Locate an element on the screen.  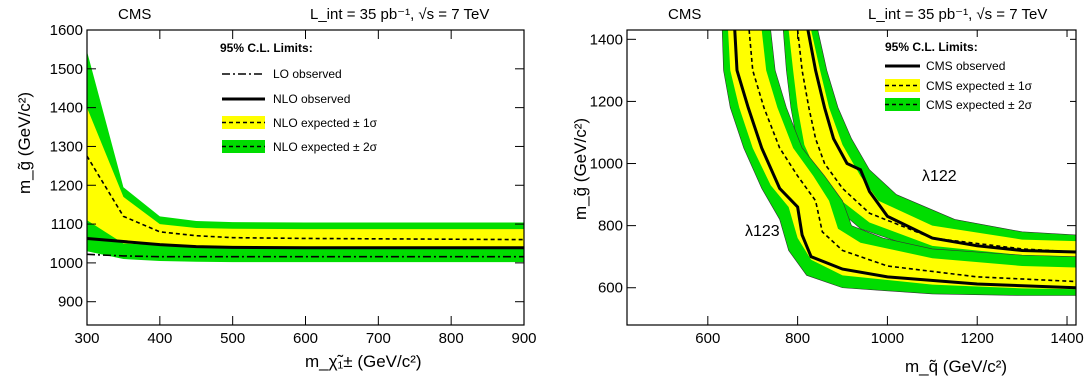
right-y-tick-label: 800 is located at coordinates (610, 226).